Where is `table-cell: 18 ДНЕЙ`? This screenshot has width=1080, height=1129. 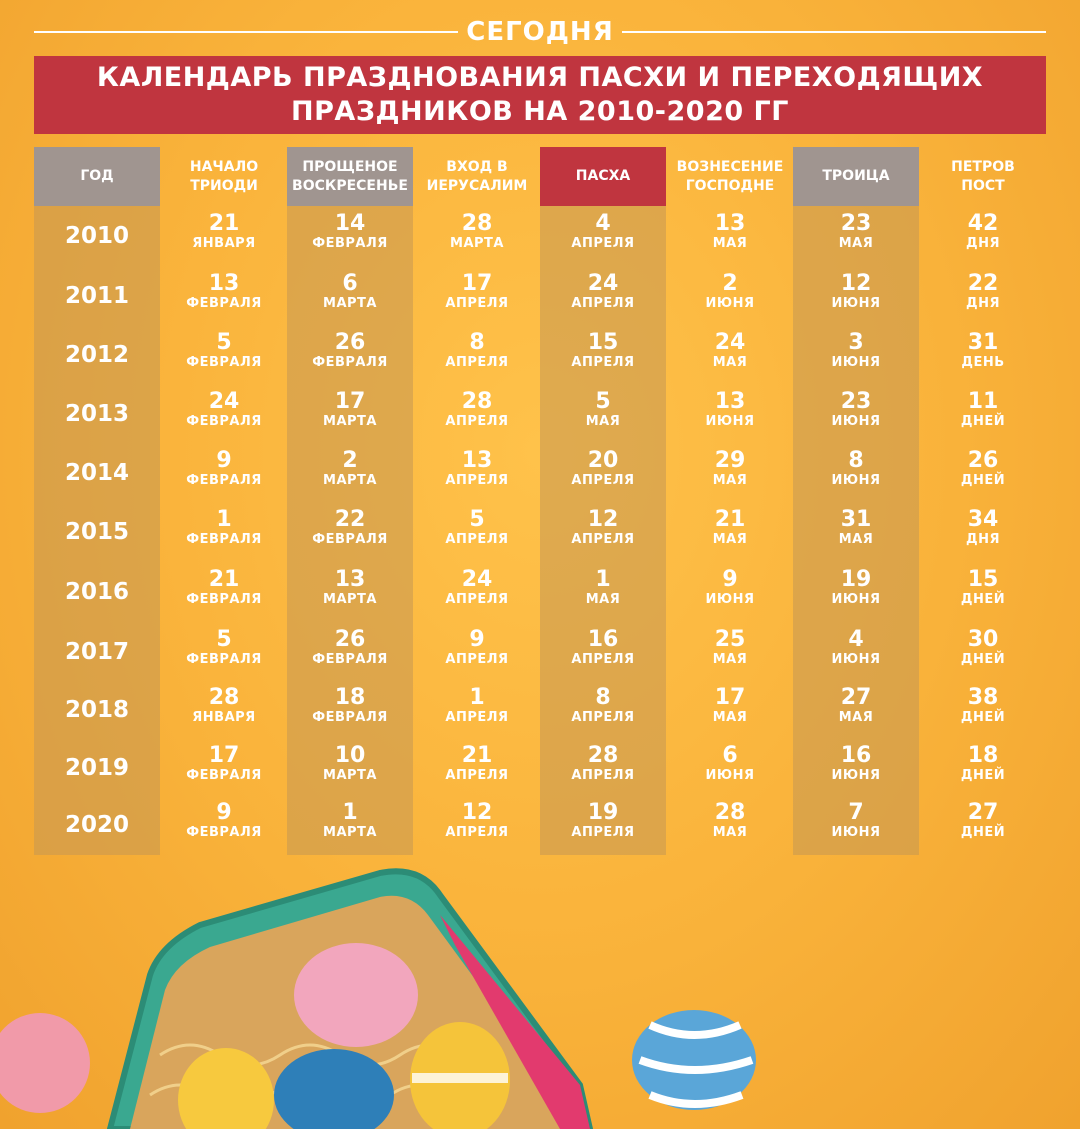 table-cell: 18 ДНЕЙ is located at coordinates (983, 763).